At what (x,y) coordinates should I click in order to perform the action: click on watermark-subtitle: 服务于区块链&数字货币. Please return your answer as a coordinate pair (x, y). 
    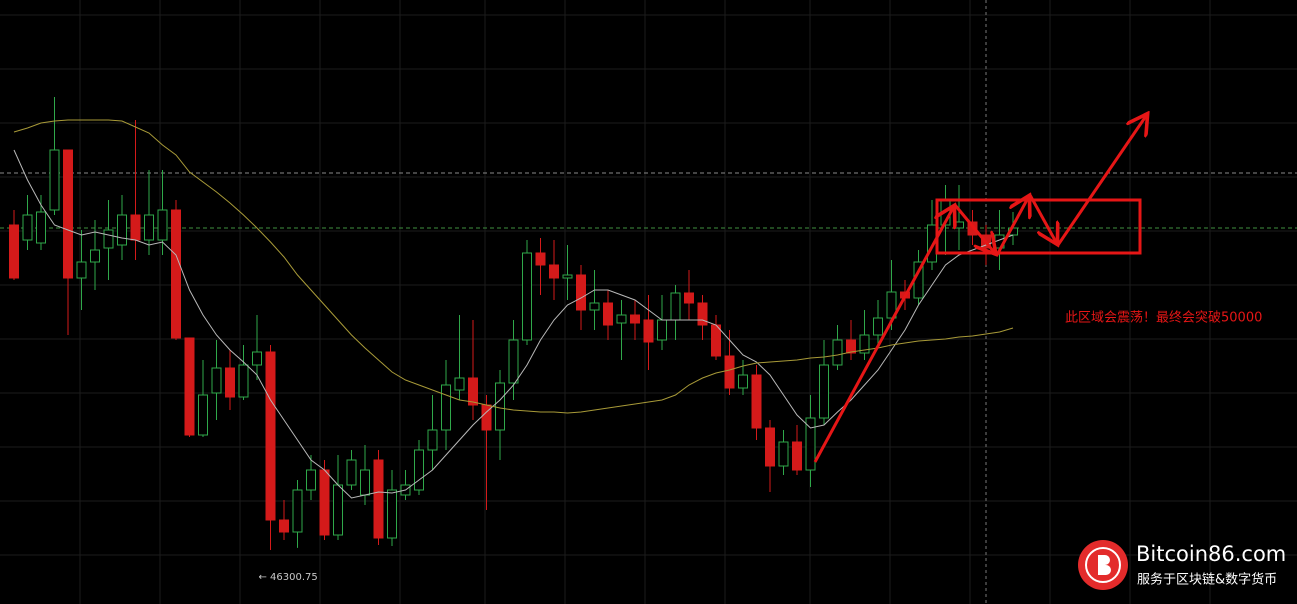
    Looking at the image, I should click on (1207, 580).